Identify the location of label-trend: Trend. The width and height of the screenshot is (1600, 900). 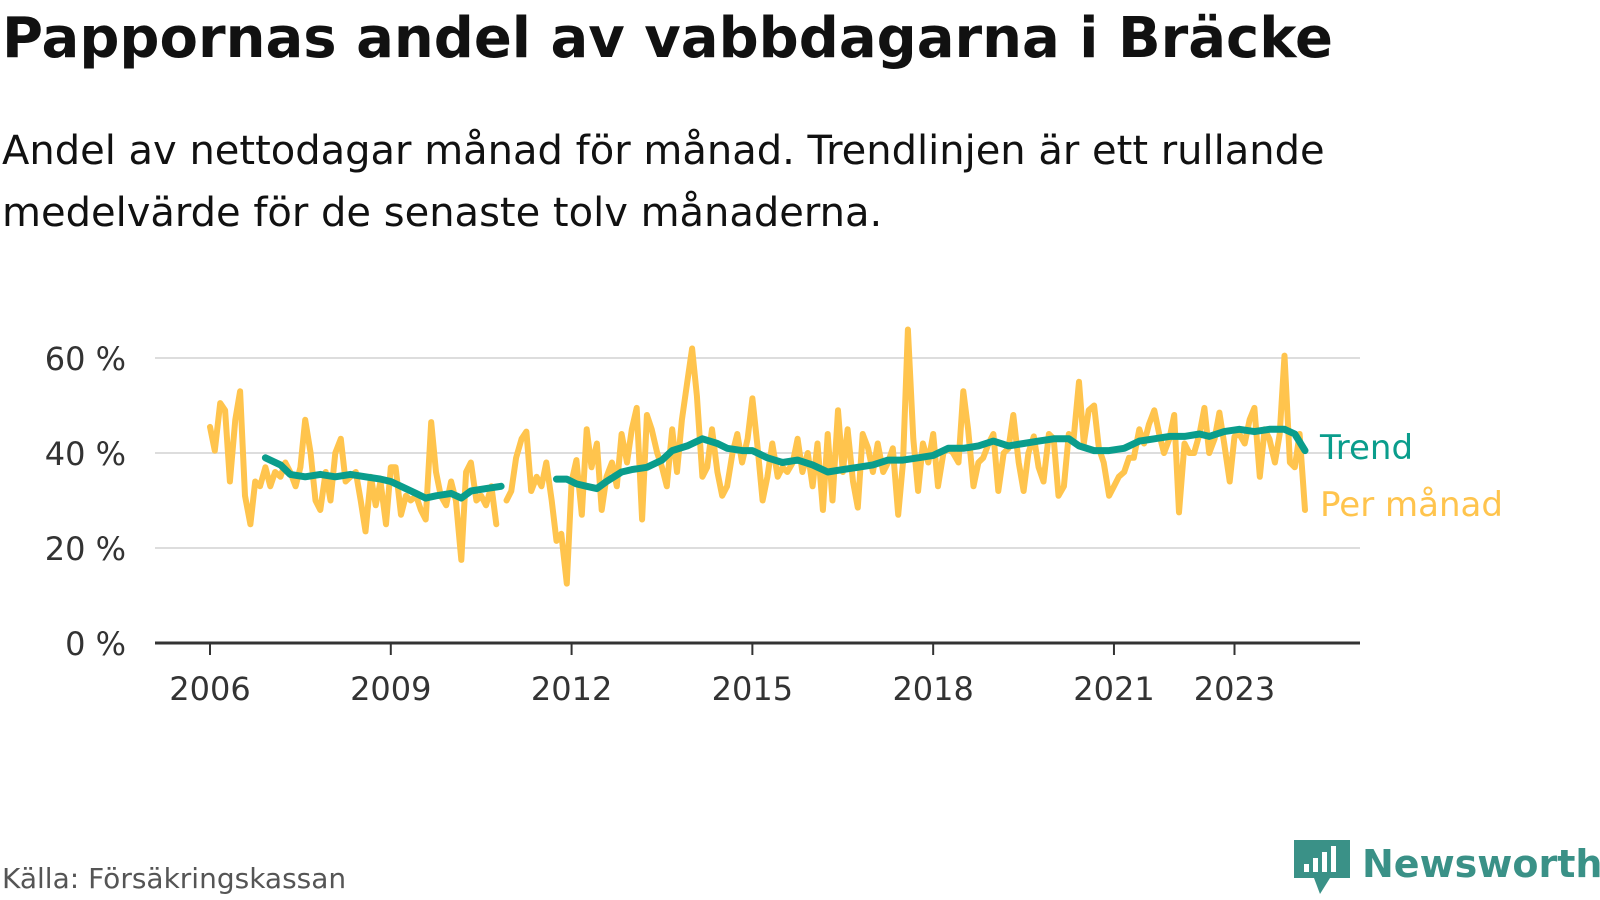
(1366, 448).